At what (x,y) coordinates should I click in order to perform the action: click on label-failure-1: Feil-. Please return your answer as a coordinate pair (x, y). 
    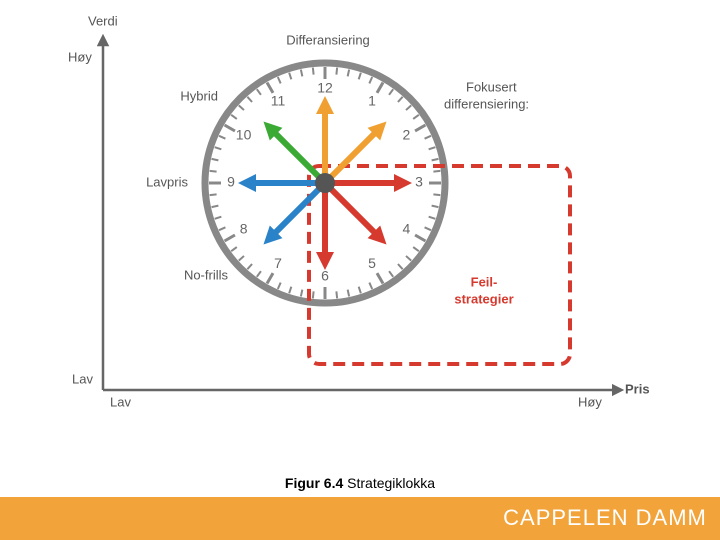
    Looking at the image, I should click on (484, 281).